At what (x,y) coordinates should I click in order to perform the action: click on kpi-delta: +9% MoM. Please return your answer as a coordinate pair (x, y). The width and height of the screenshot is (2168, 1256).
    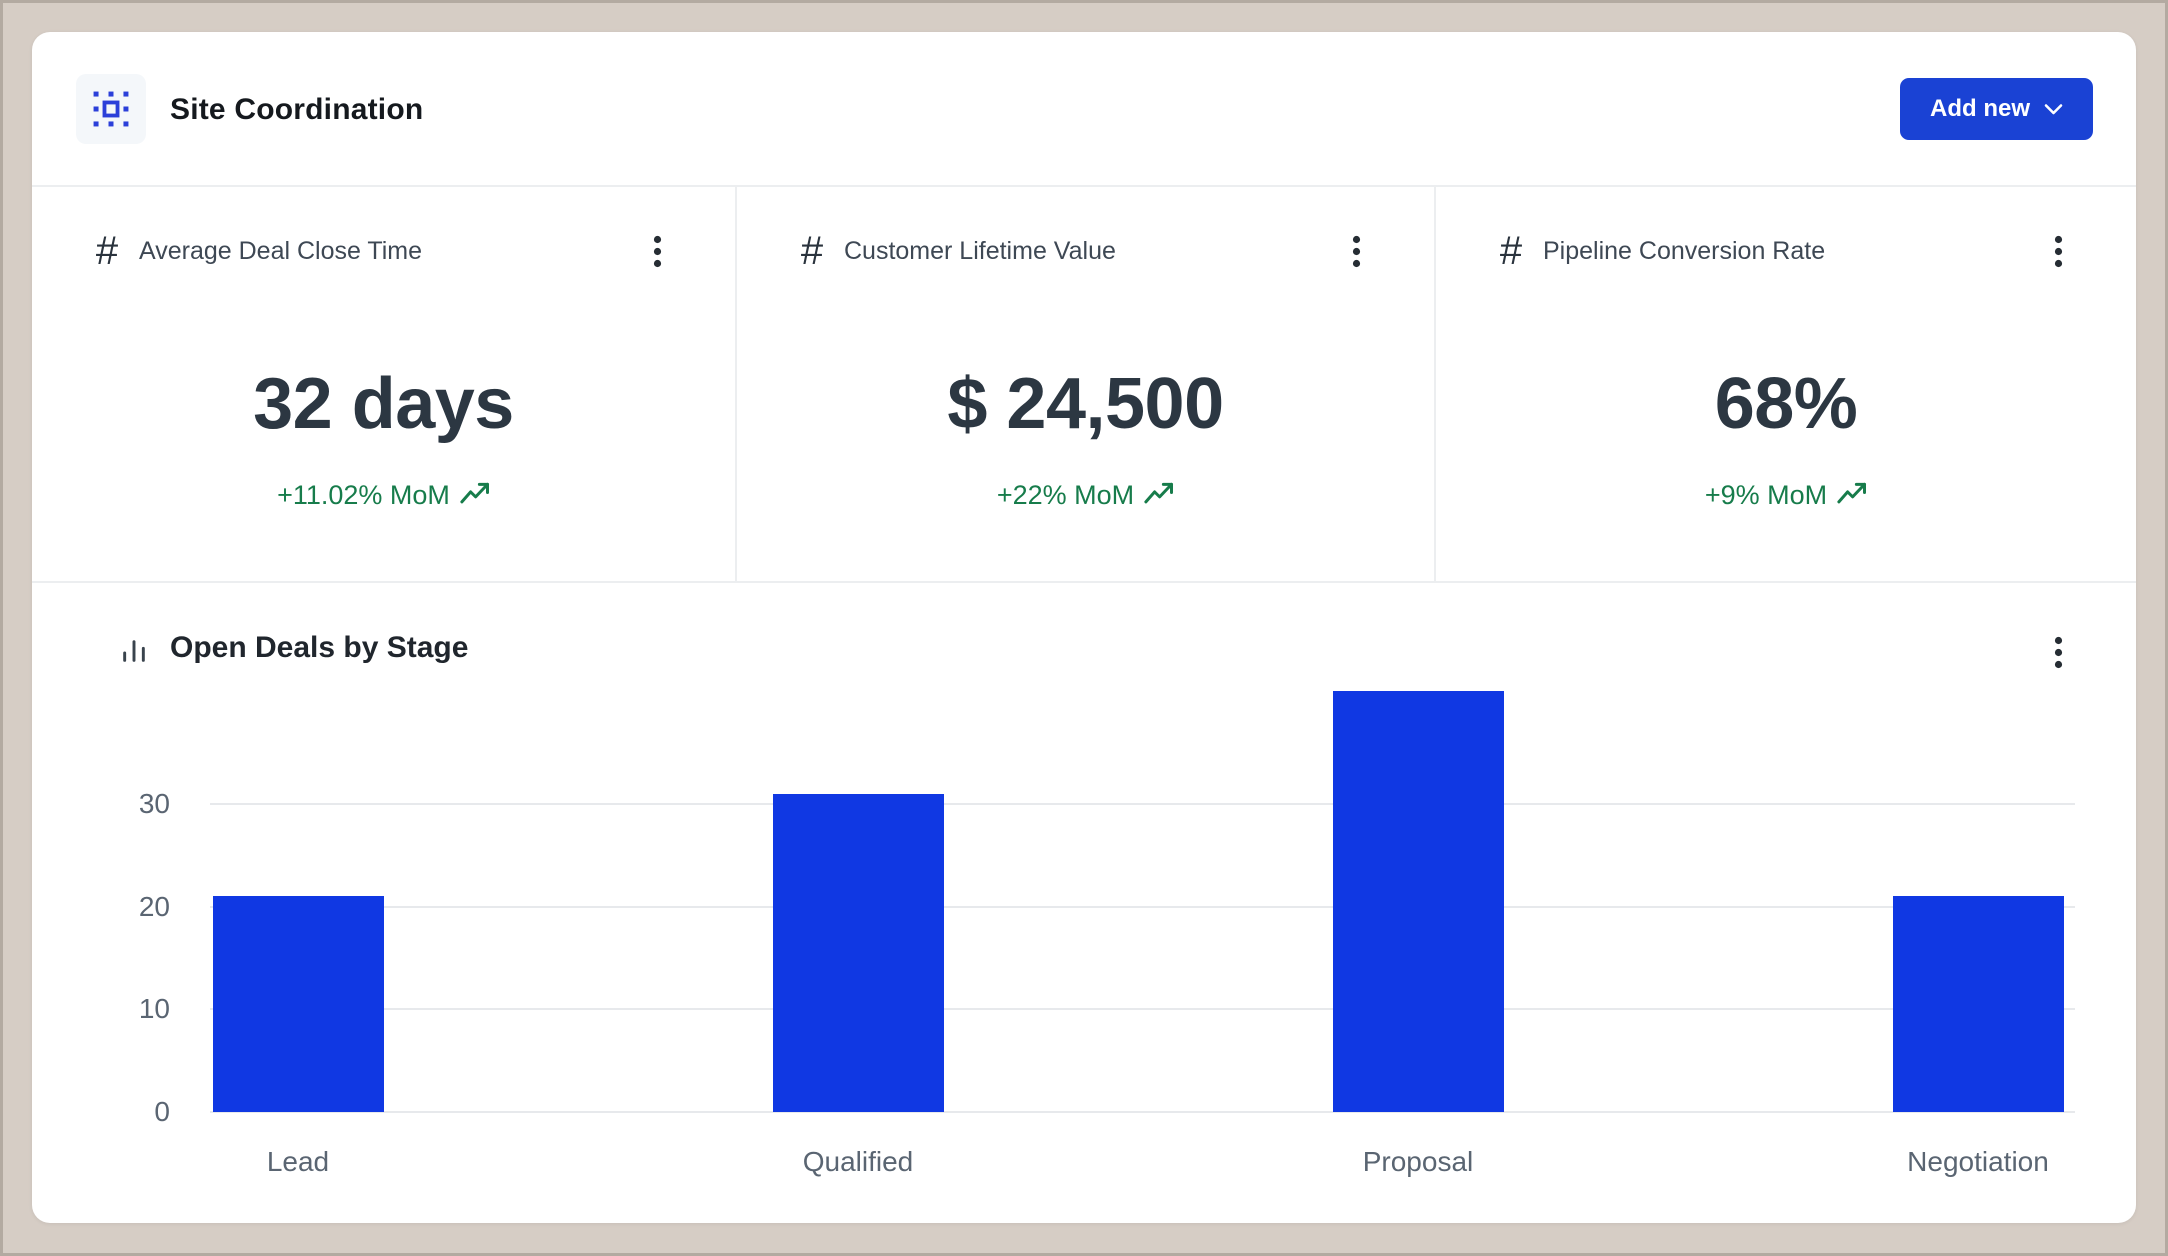
    Looking at the image, I should click on (1786, 495).